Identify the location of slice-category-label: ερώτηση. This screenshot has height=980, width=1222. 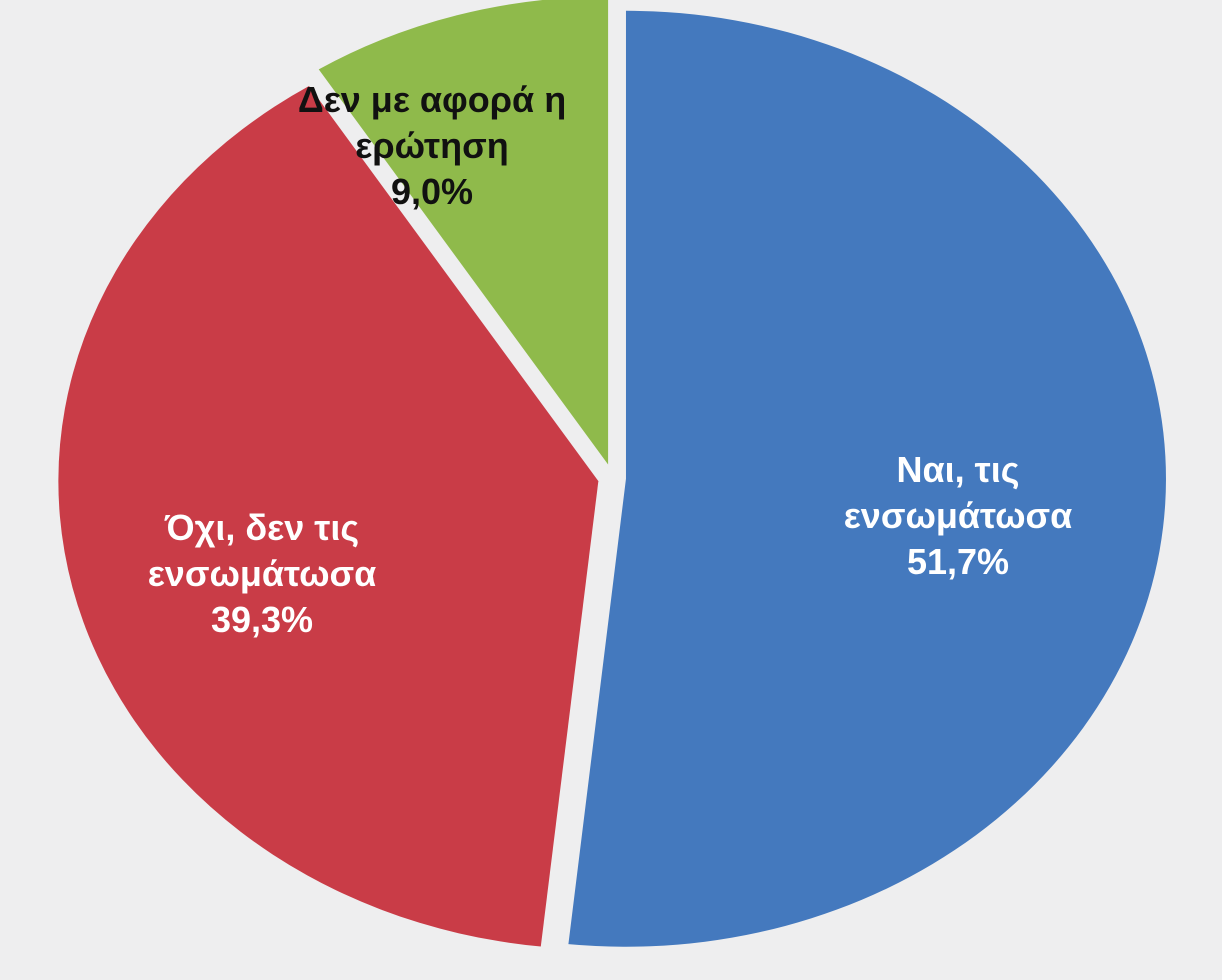
(431, 145).